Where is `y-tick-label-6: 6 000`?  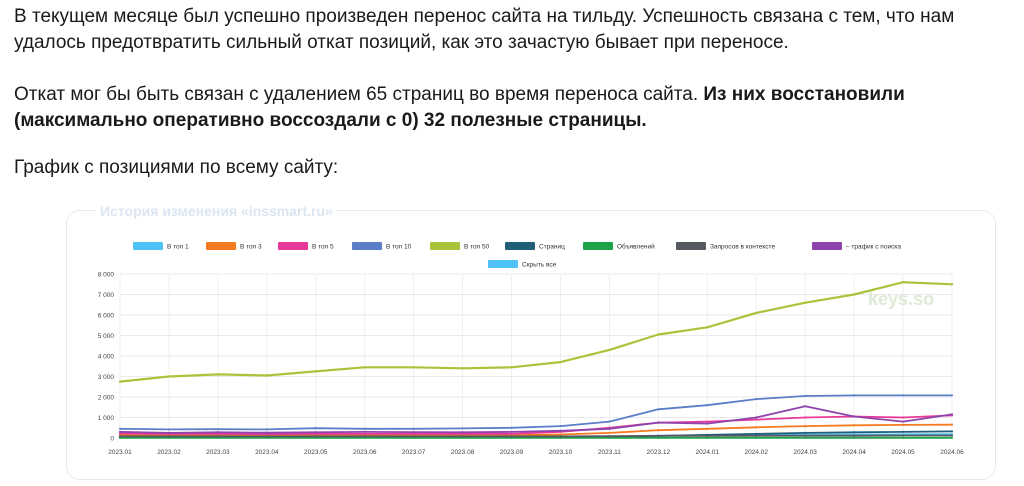
y-tick-label-6: 6 000 is located at coordinates (106, 316).